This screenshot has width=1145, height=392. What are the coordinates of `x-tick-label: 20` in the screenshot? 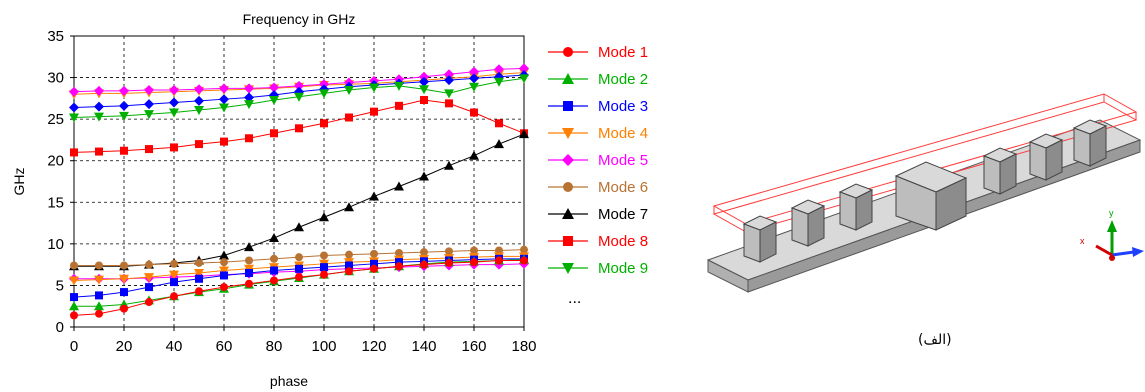 It's located at (124, 346).